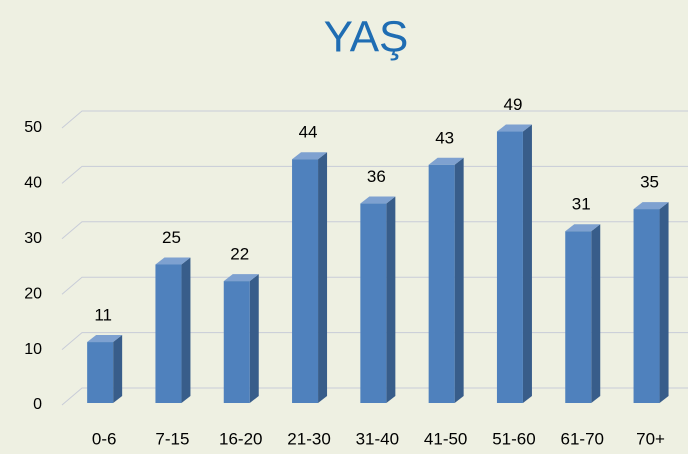 Image resolution: width=688 pixels, height=454 pixels. Describe the element at coordinates (172, 438) in the screenshot. I see `x-tick-label: 7-15` at that location.